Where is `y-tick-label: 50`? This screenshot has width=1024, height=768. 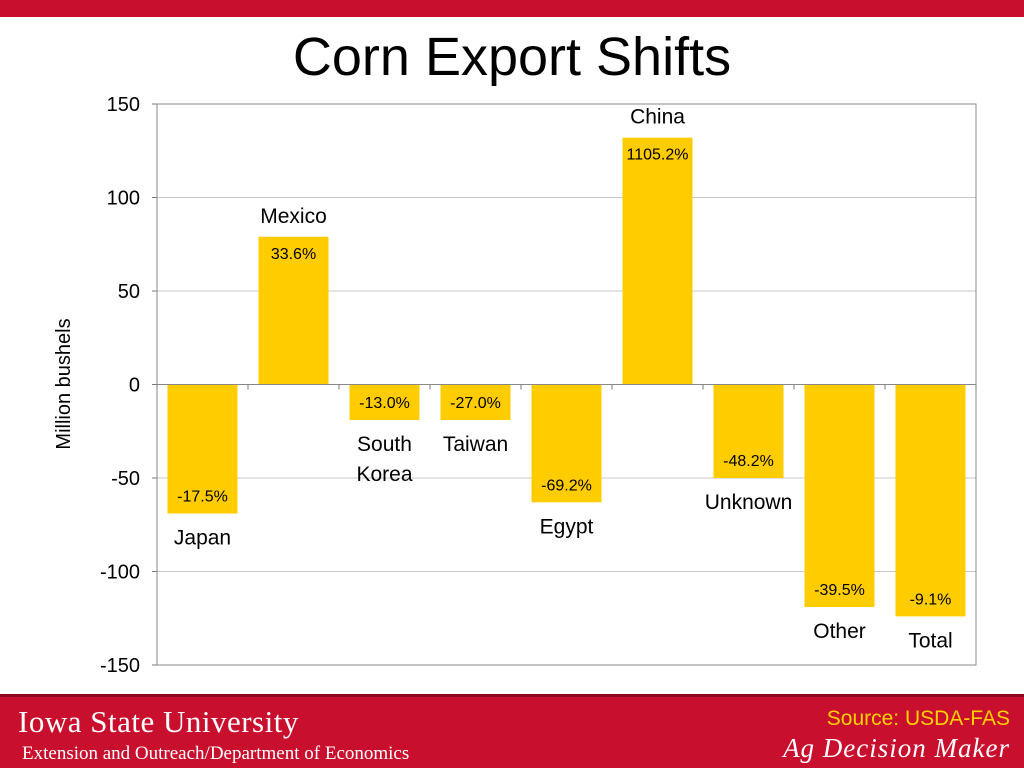 y-tick-label: 50 is located at coordinates (129, 292).